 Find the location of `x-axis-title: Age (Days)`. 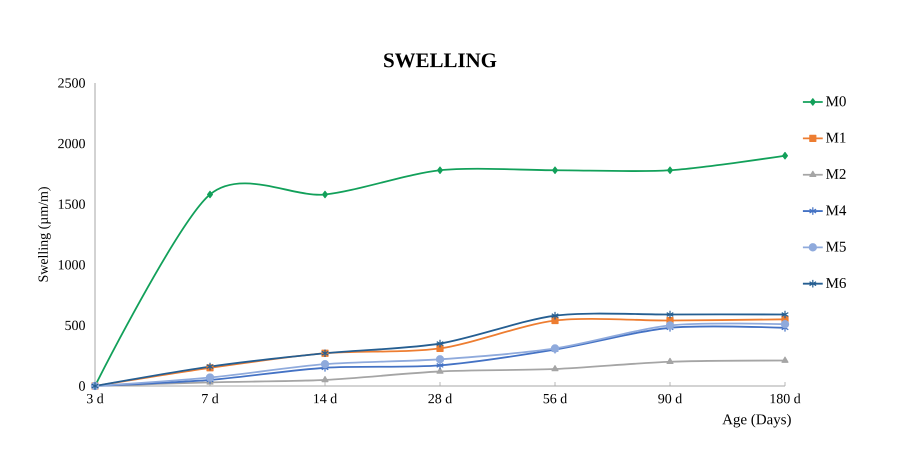

x-axis-title: Age (Days) is located at coordinates (756, 421).